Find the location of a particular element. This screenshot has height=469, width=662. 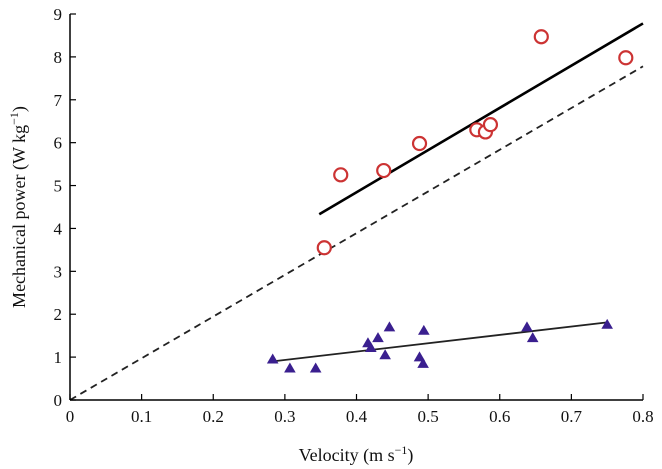

y-ticks: 0 1 2 3 4 5 6 7 8 9 is located at coordinates (65, 207).